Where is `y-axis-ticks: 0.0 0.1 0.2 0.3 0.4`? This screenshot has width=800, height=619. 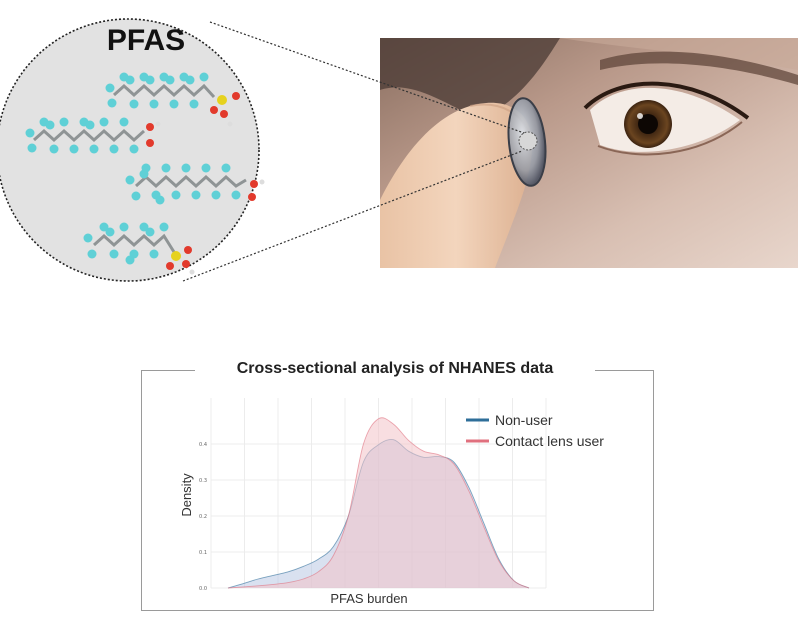
y-axis-ticks: 0.0 0.1 0.2 0.3 0.4 is located at coordinates (203, 517).